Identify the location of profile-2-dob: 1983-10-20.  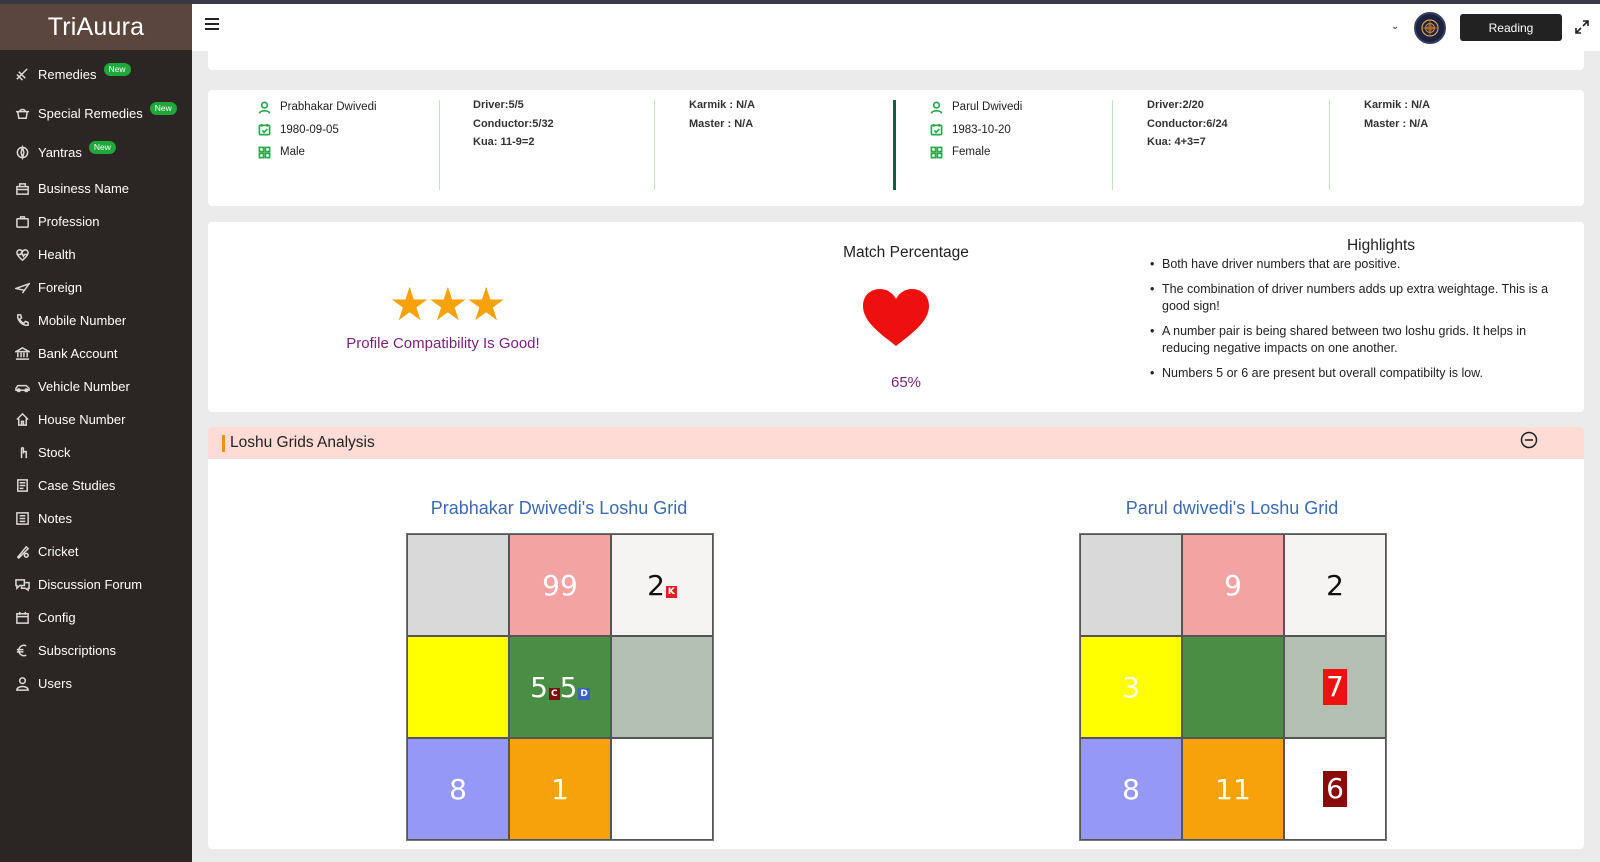
(981, 129).